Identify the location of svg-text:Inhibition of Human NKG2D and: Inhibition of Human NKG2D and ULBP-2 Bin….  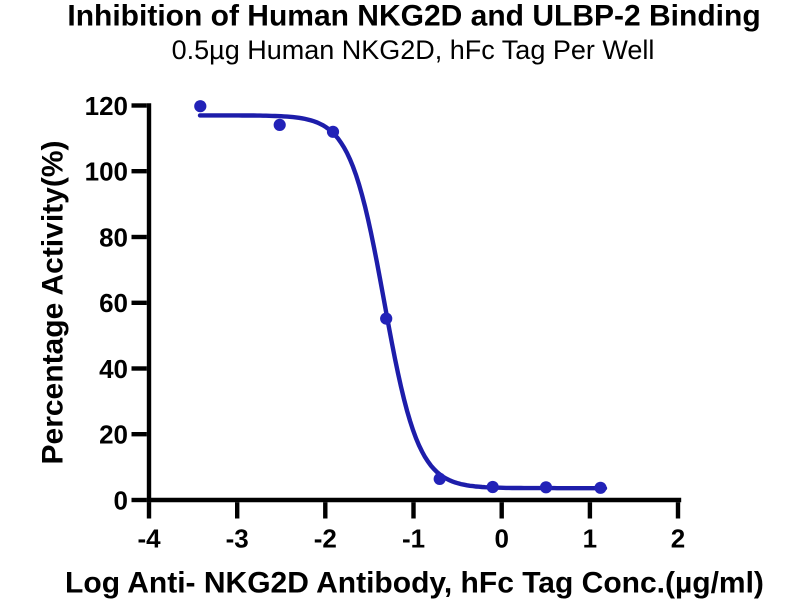
(413, 16).